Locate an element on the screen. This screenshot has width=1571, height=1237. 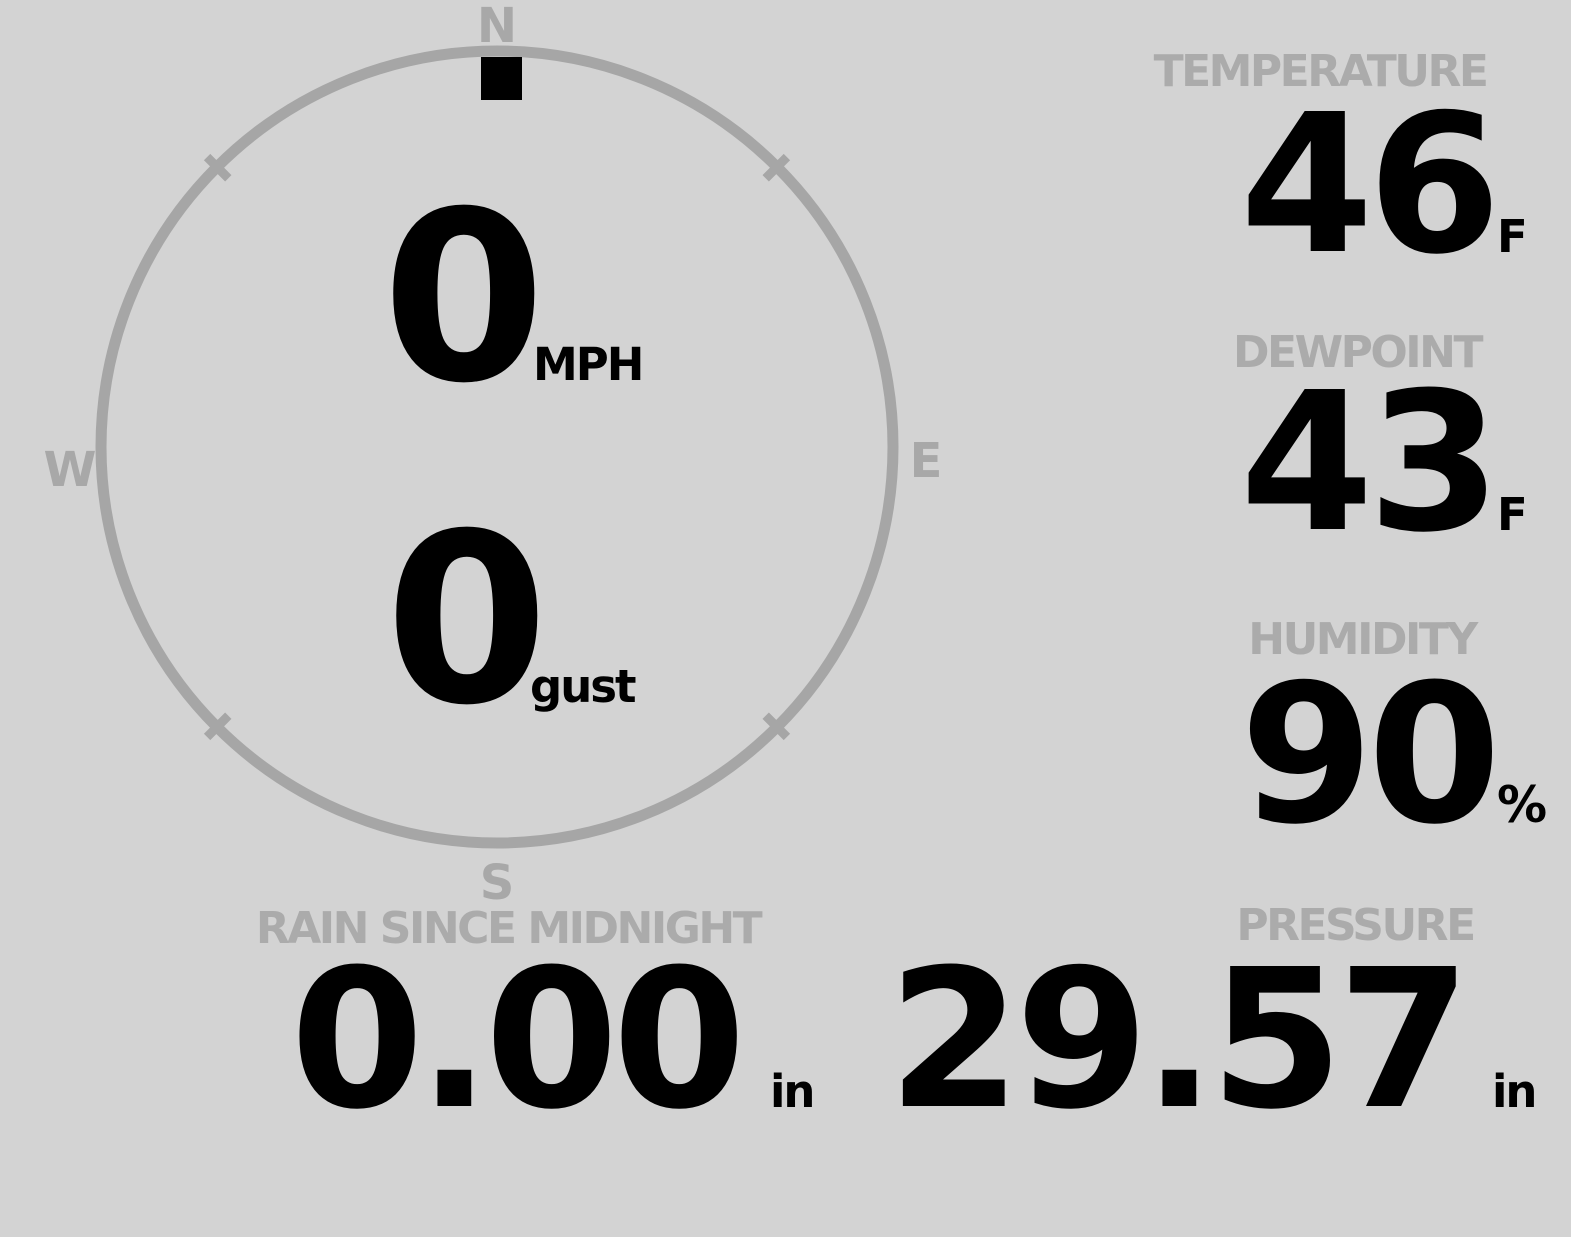
cardinal-north: N is located at coordinates (497, 27).